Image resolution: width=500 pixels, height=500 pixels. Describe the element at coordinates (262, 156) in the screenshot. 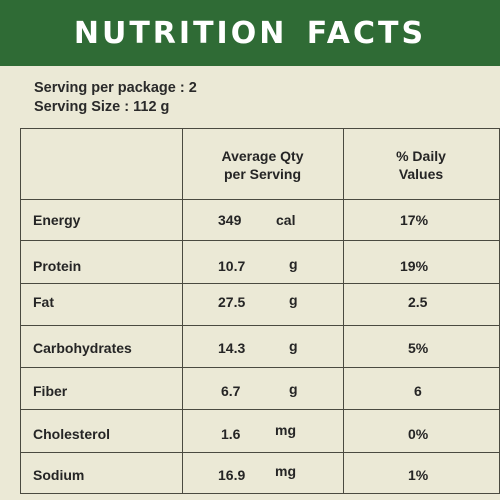

I see `qty-header-line1: Average Qty` at that location.